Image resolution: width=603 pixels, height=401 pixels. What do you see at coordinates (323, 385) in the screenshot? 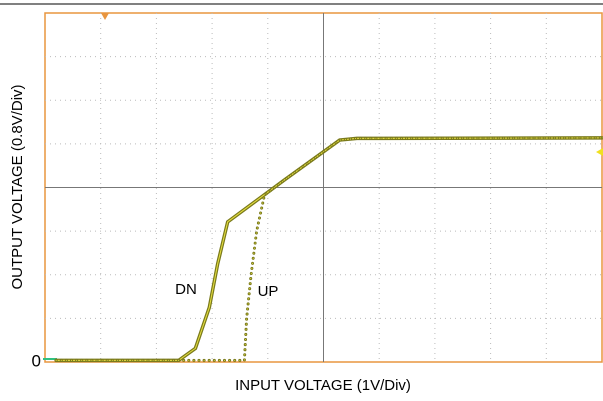
I see `x-axis-label: INPUT VOLTAGE (1V/Div)` at bounding box center [323, 385].